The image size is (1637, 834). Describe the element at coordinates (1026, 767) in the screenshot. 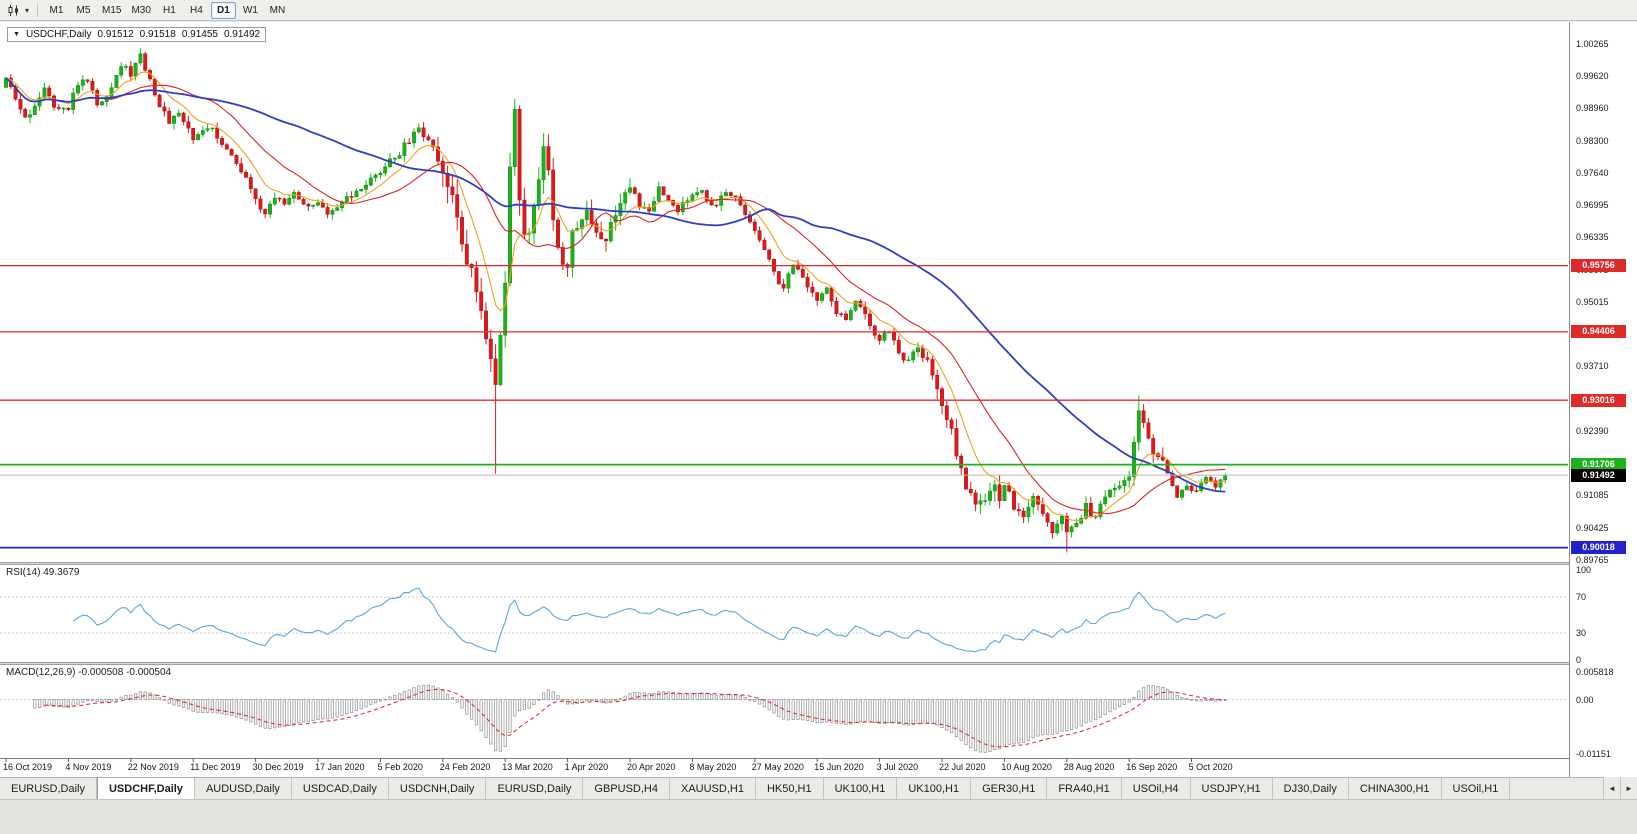

I see `date-axis-label: 10 Aug 2020` at that location.